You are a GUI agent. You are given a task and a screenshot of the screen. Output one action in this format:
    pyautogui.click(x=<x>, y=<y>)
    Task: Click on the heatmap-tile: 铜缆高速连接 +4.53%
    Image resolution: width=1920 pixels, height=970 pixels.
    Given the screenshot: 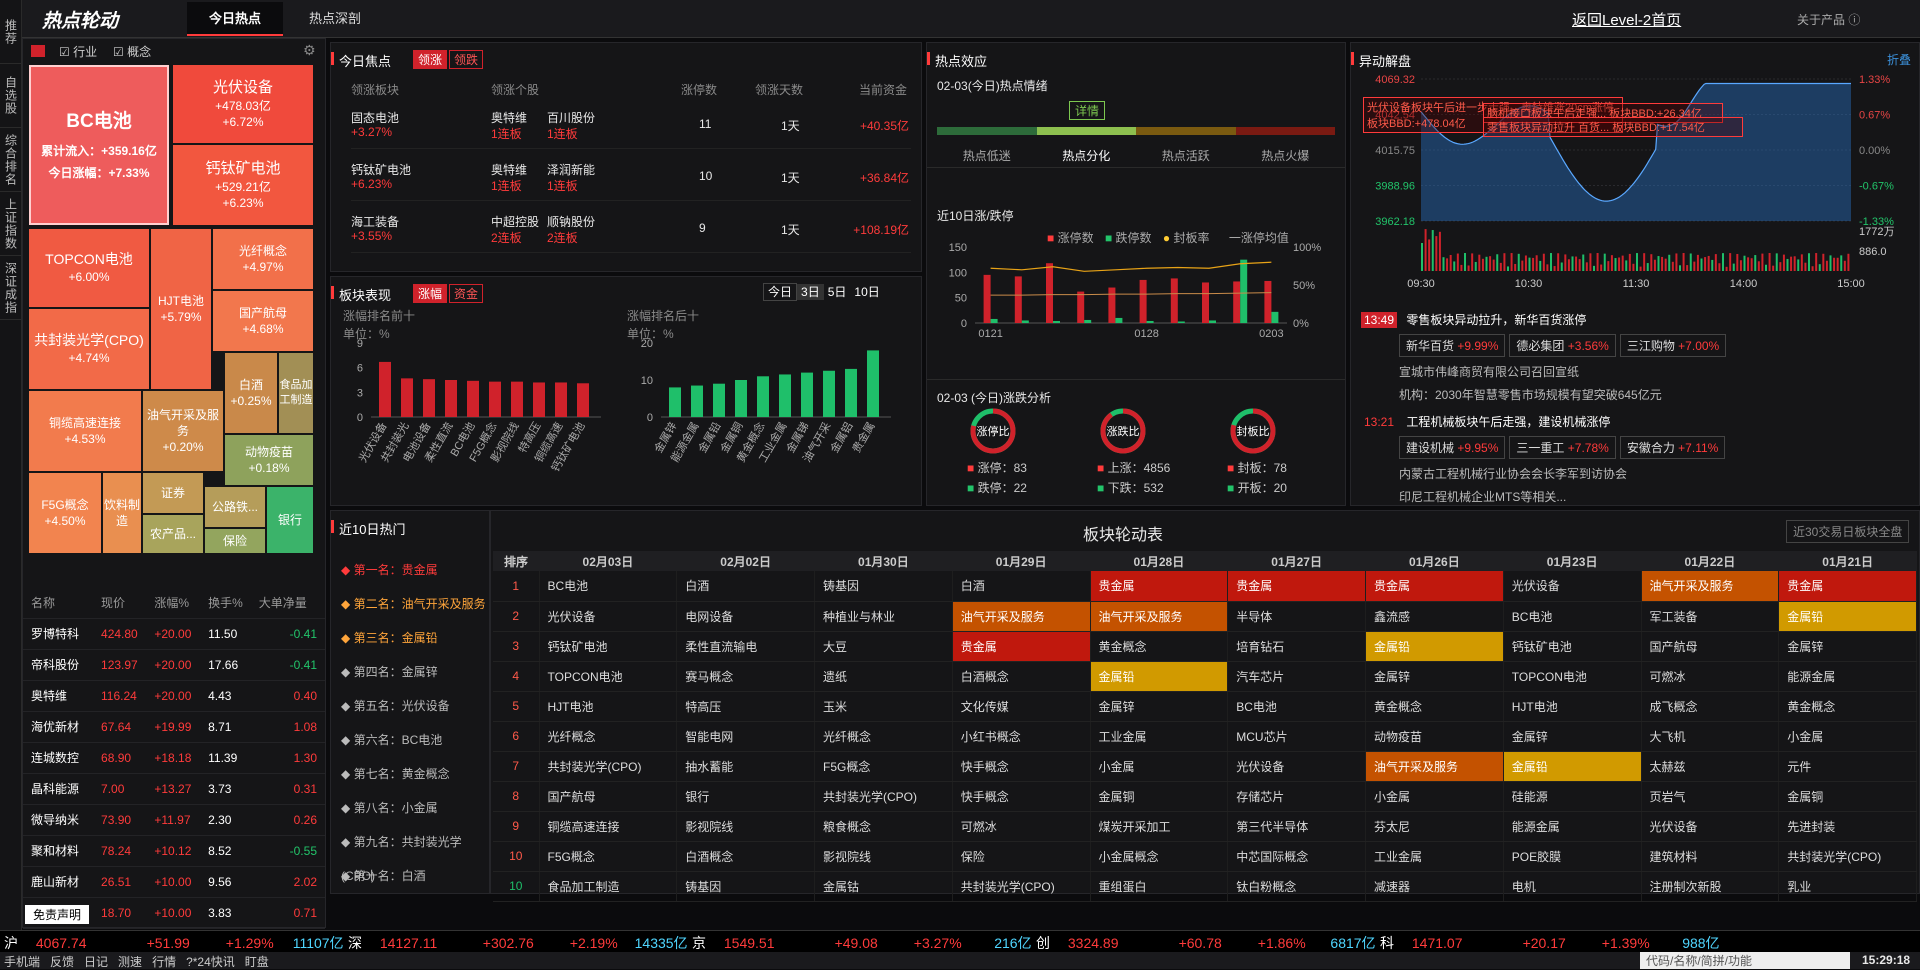 What is the action you would take?
    pyautogui.click(x=85, y=431)
    